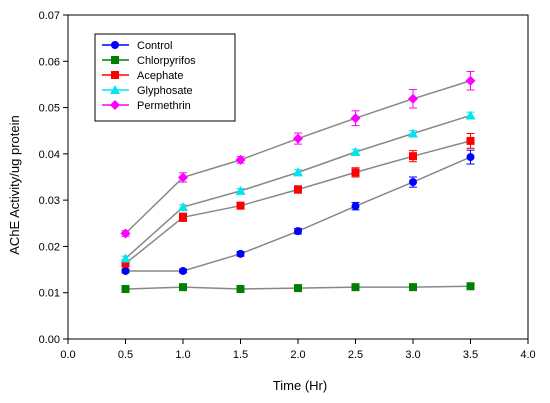 The image size is (550, 403). I want to click on y-tick-label: 0.05, so click(49, 109).